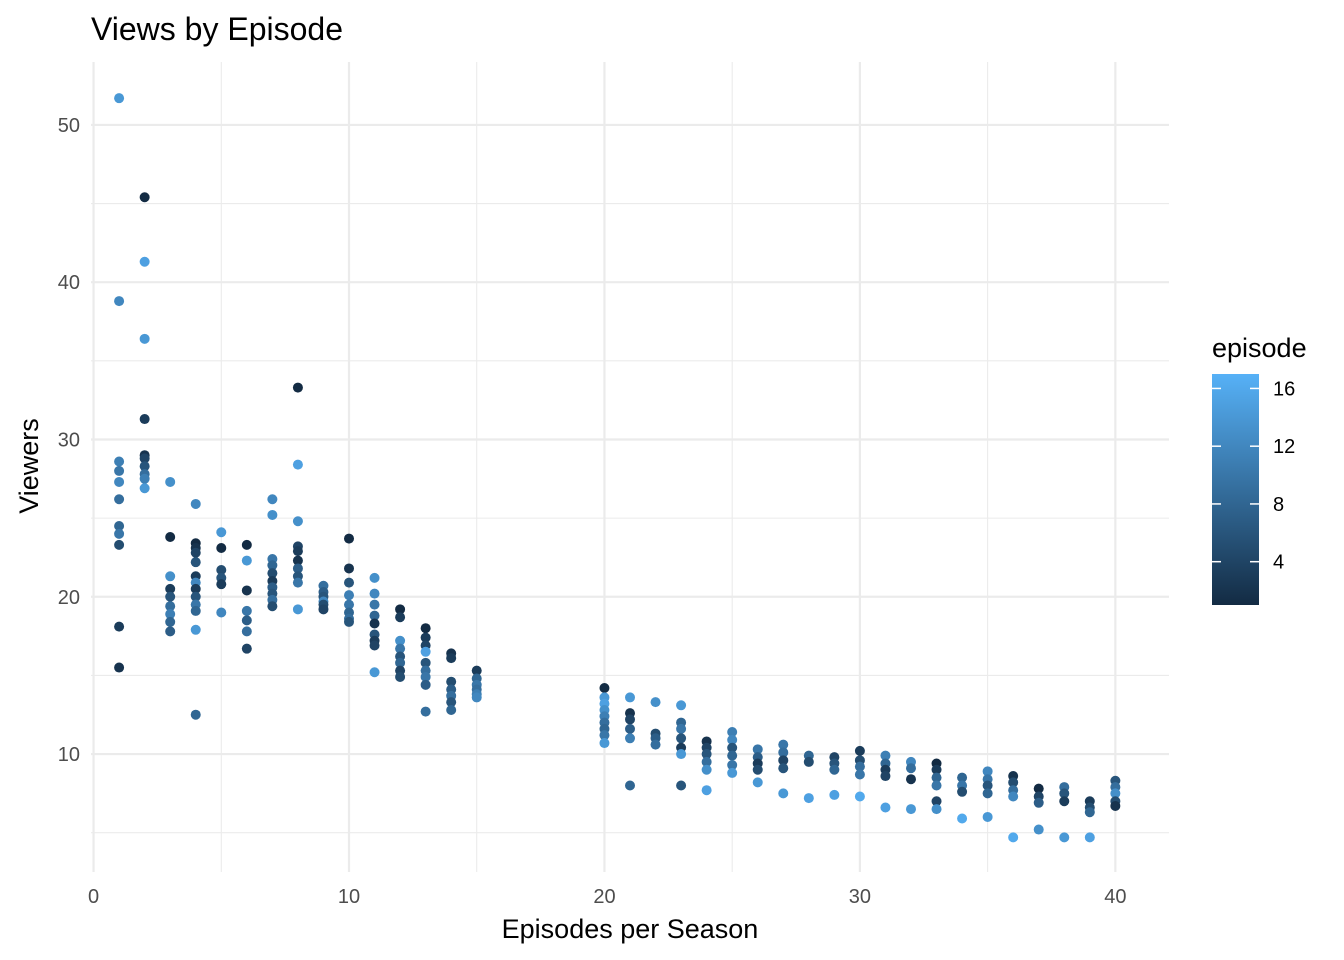 Image resolution: width=1344 pixels, height=960 pixels. Describe the element at coordinates (349, 897) in the screenshot. I see `x-tick-label: 10` at that location.